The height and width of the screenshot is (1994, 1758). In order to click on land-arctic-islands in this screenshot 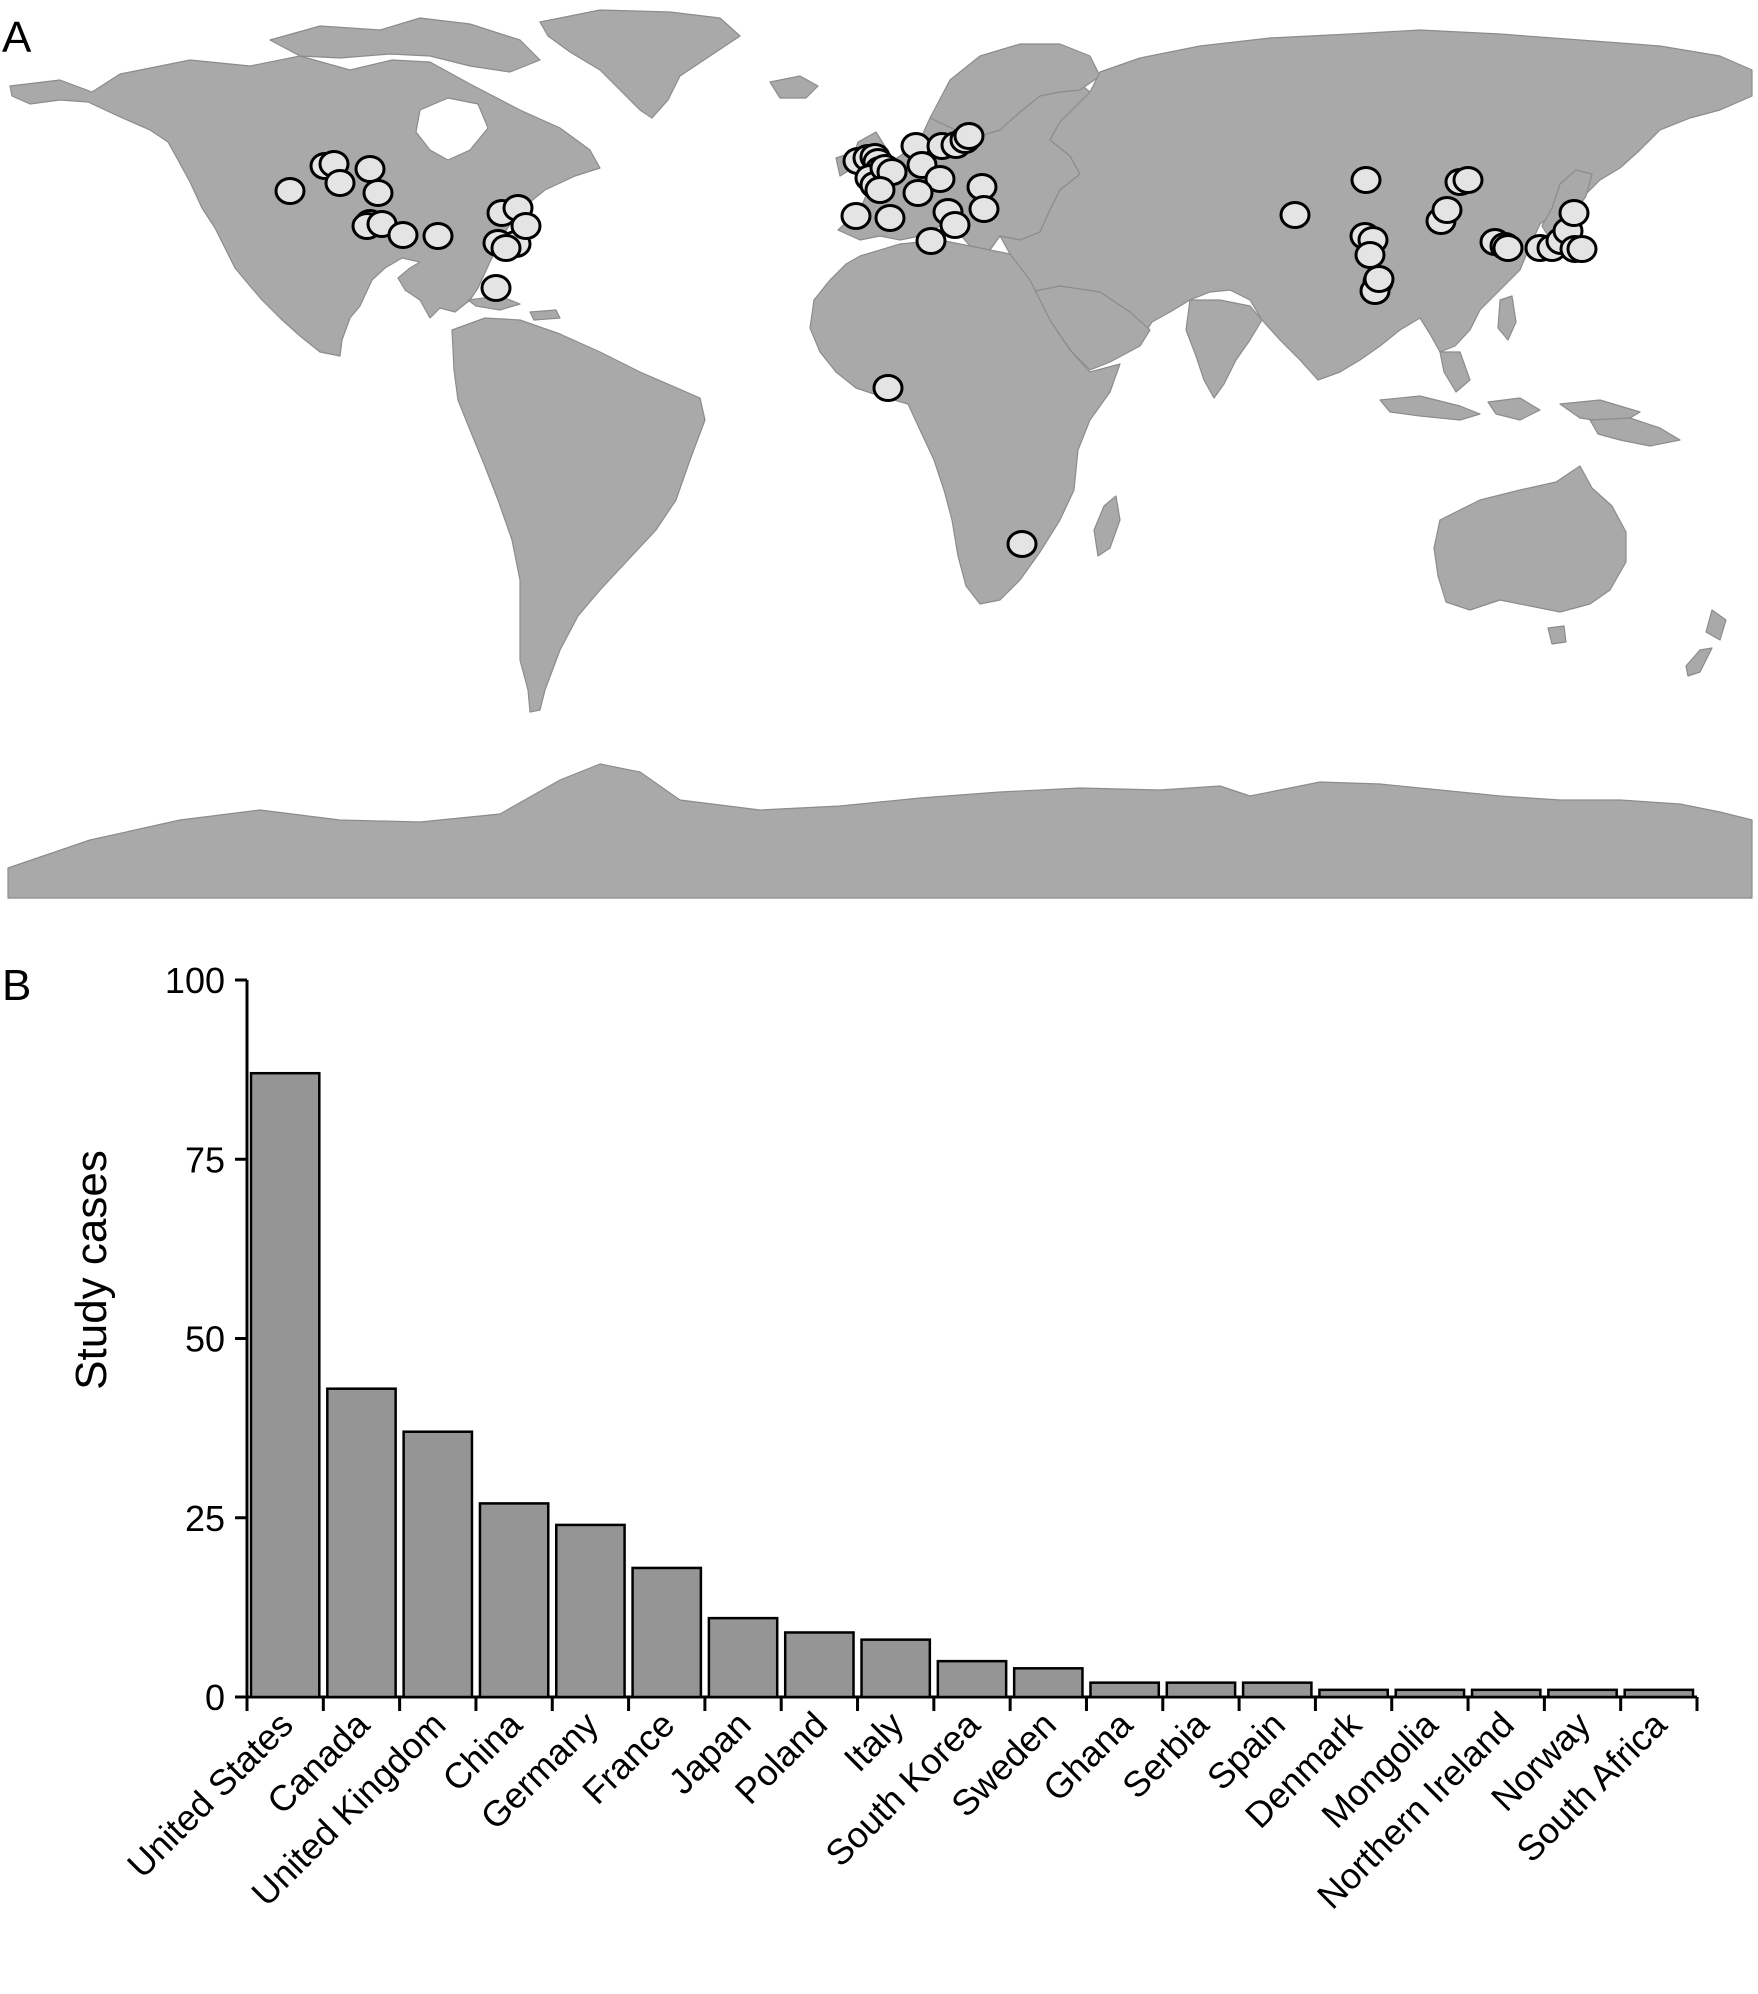, I will do `click(405, 45)`.